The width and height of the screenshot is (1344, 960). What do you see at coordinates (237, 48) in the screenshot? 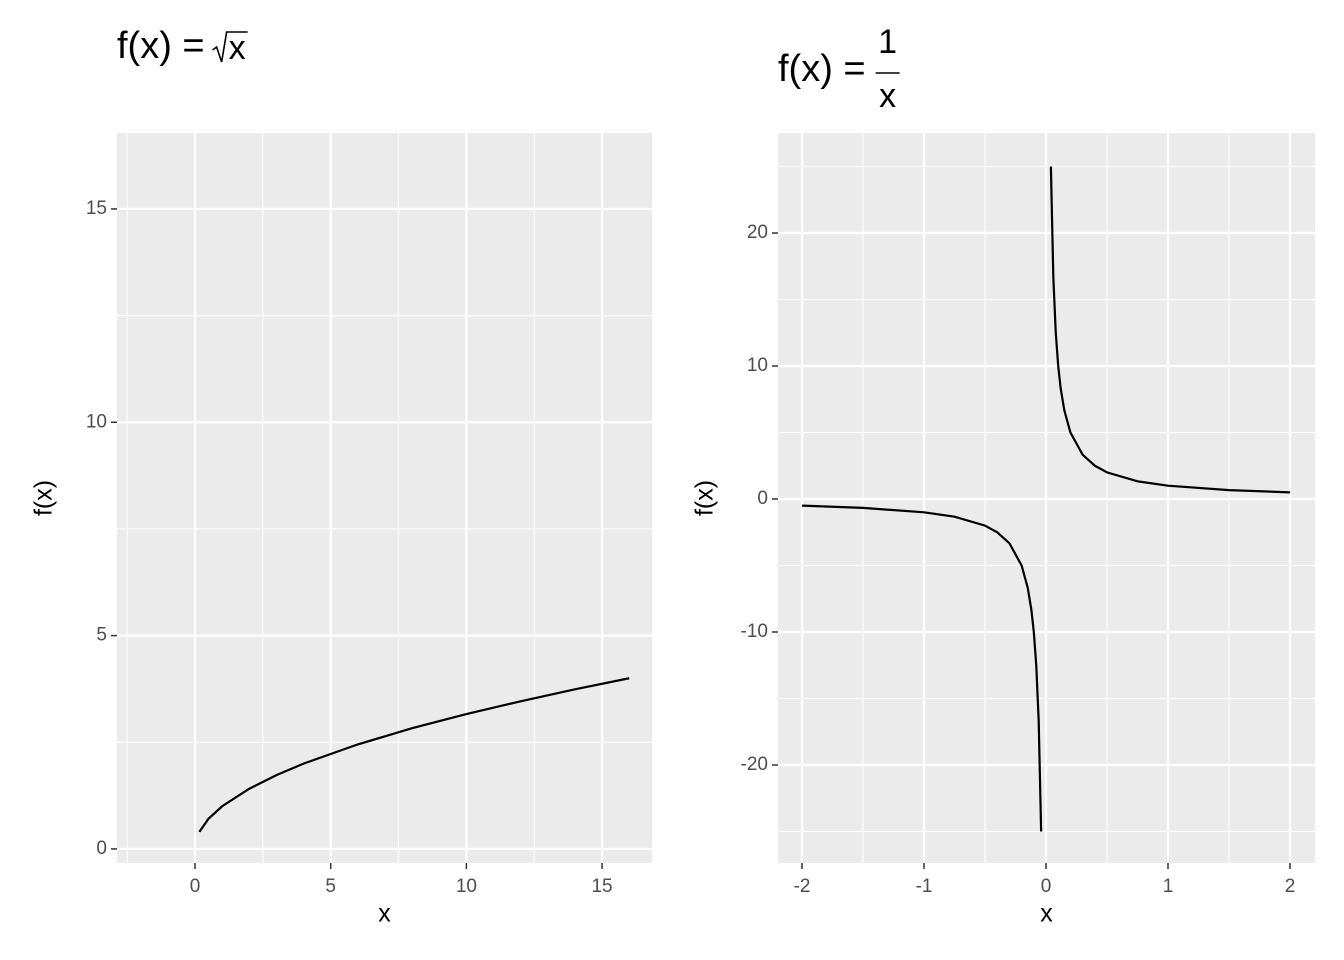
I see `title-radicand: x` at bounding box center [237, 48].